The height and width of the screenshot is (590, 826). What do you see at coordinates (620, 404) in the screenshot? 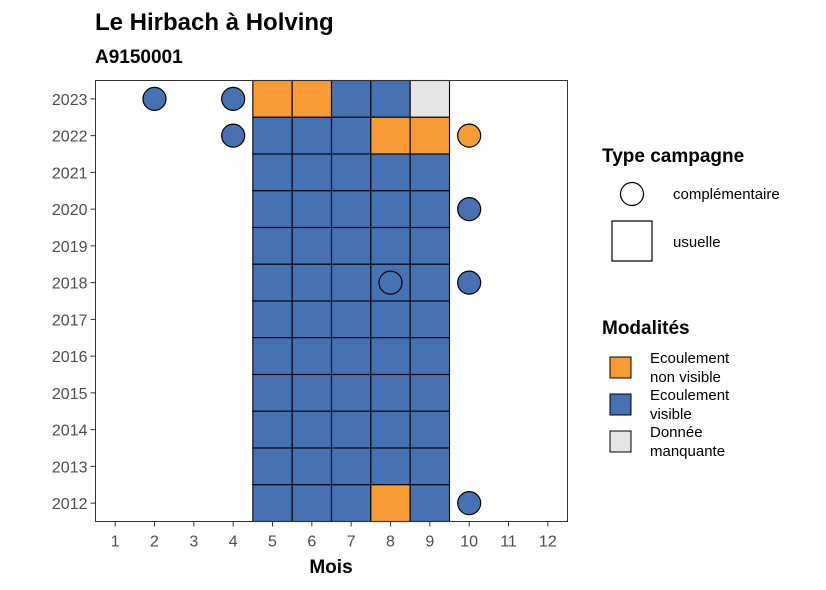
I see `legend-swatch-visible` at bounding box center [620, 404].